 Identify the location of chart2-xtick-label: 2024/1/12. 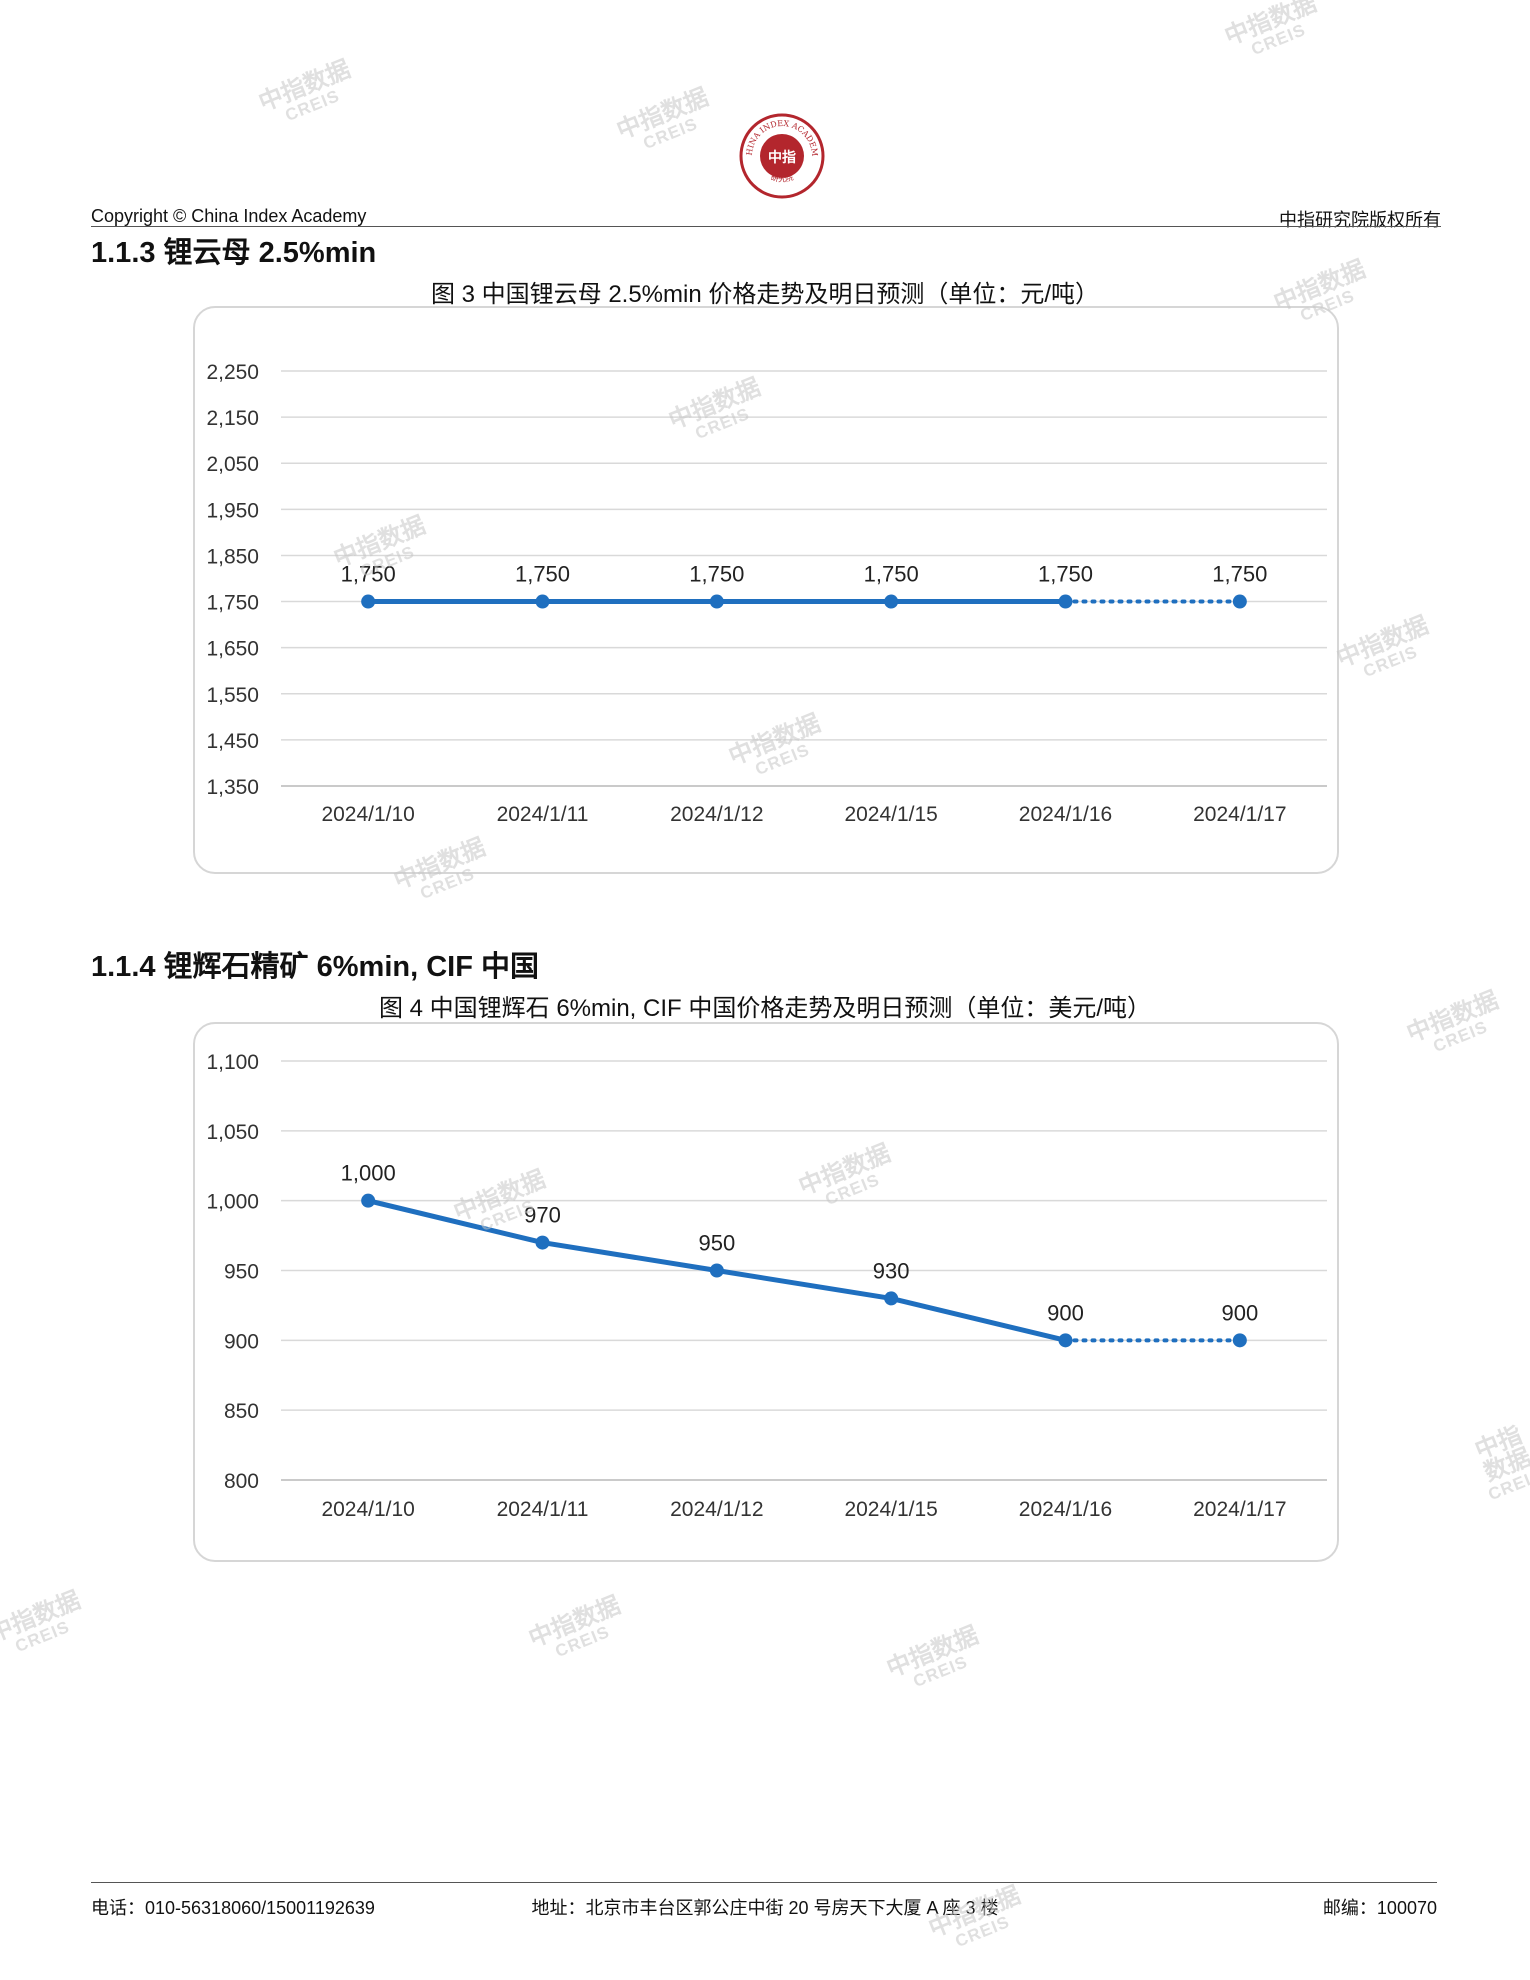
(716, 1509).